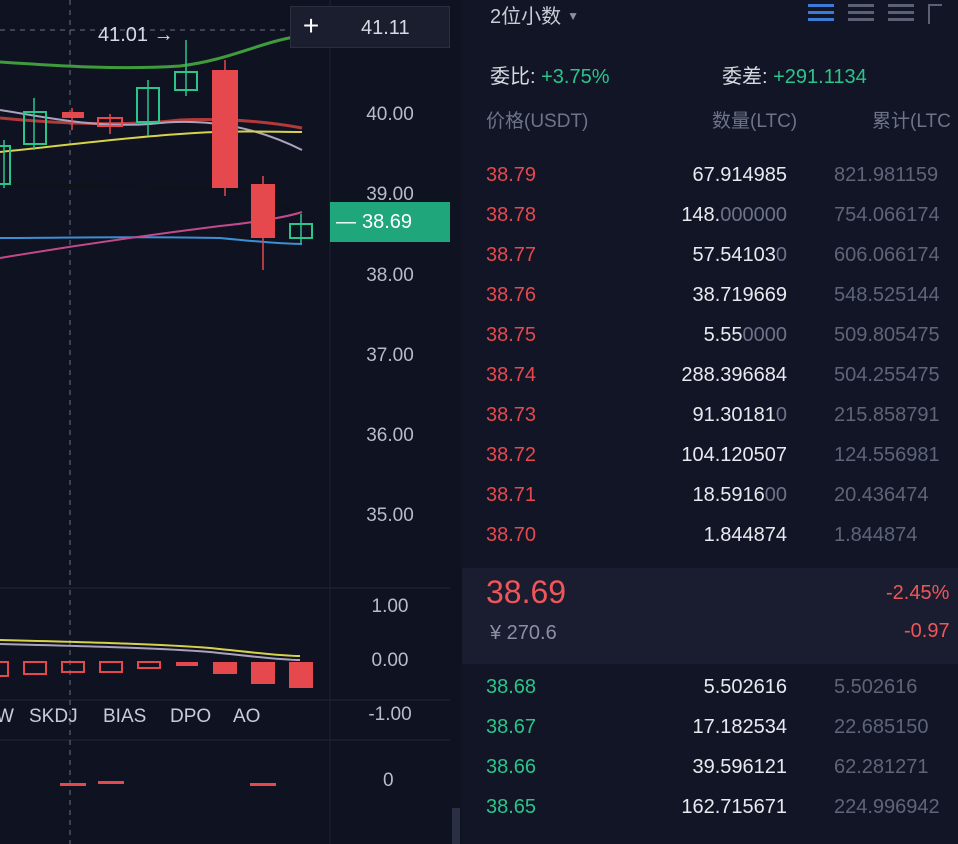 This screenshot has height=844, width=958. I want to click on ask-row: 38.78 148.000000 754.066174, so click(710, 224).